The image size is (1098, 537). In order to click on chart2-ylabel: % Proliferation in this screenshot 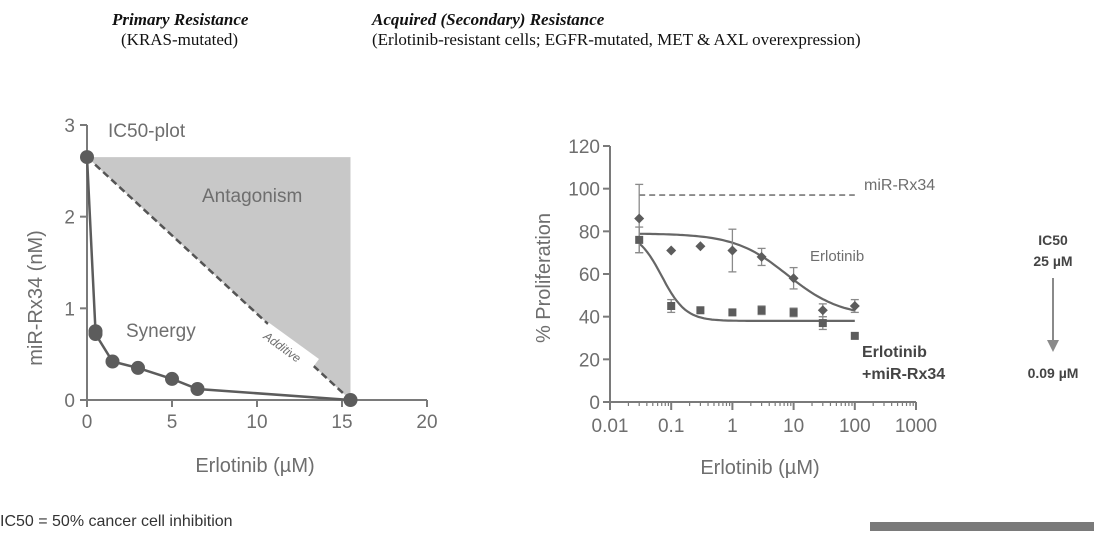, I will do `click(544, 278)`.